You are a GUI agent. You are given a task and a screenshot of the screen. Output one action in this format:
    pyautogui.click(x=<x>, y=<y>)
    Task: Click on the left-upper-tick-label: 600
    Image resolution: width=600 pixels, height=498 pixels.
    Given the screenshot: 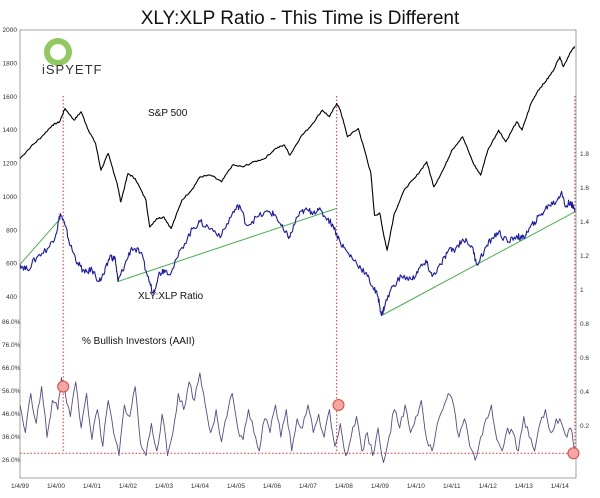 What is the action you would take?
    pyautogui.click(x=11, y=264)
    